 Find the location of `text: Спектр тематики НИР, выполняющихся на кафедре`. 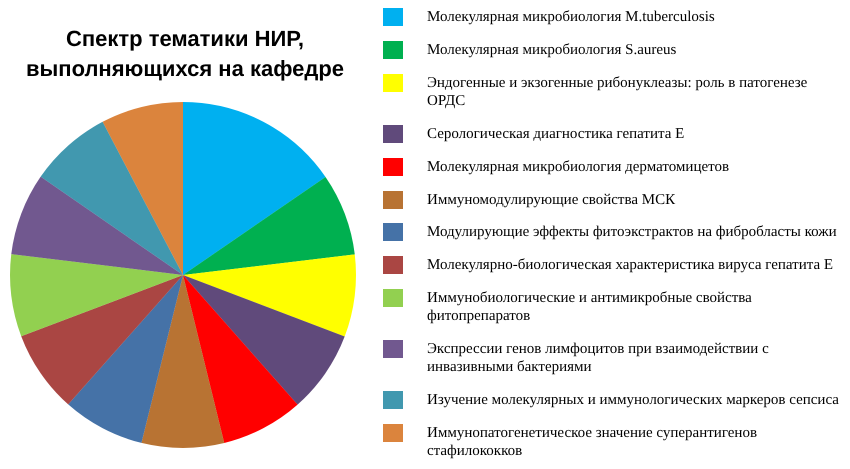

text: Спектр тематики НИР, выполняющихся на кафедре is located at coordinates (185, 54).